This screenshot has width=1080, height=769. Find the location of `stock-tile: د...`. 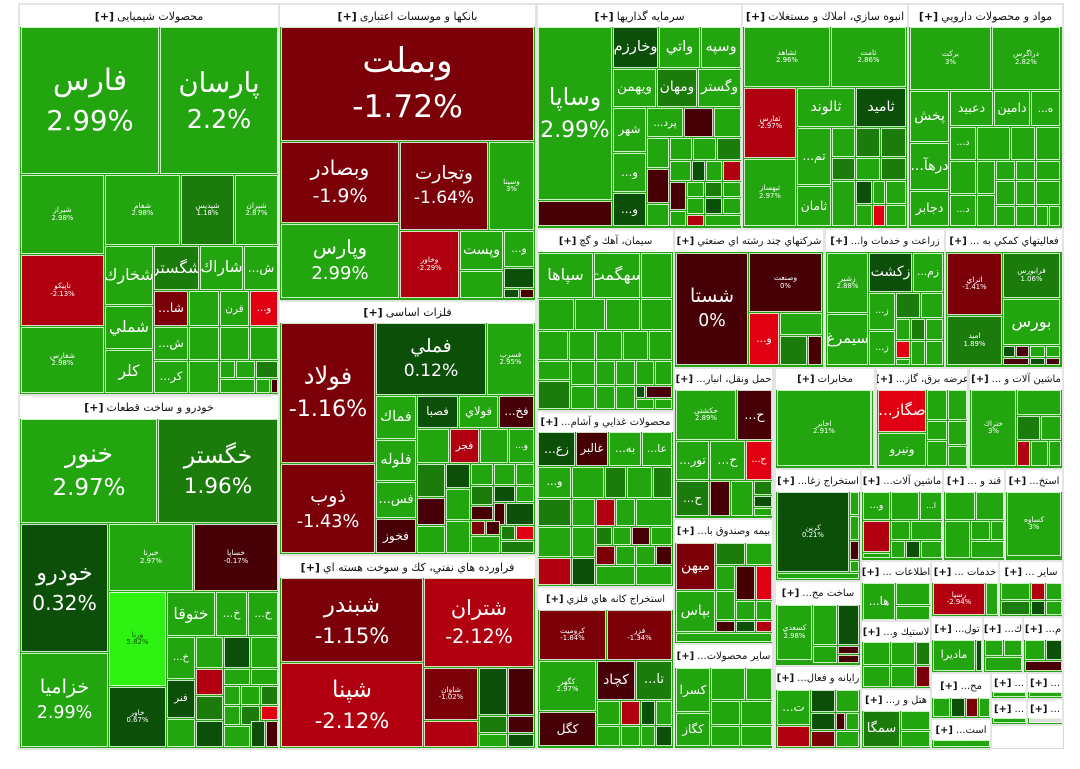

stock-tile: د... is located at coordinates (963, 143).